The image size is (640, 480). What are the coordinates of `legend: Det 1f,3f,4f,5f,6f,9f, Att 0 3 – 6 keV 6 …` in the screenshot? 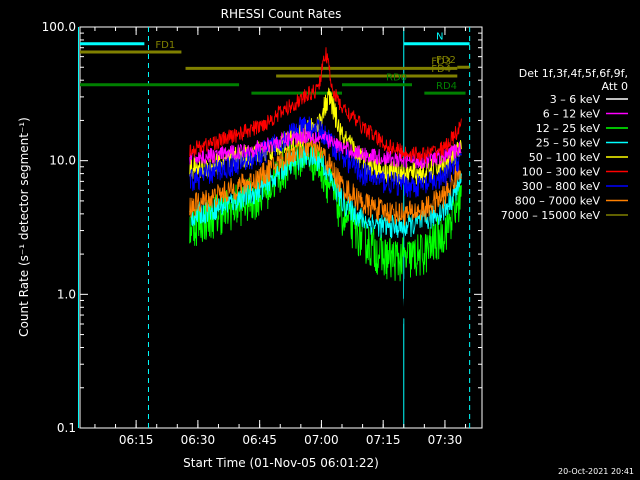 It's located at (564, 144).